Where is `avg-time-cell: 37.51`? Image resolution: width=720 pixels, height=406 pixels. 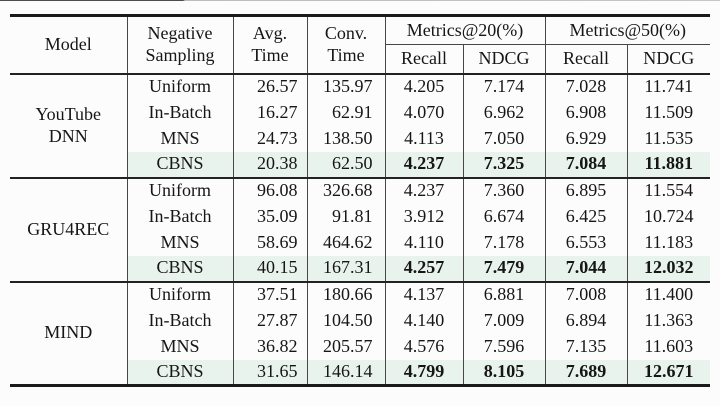 avg-time-cell: 37.51 is located at coordinates (269, 294).